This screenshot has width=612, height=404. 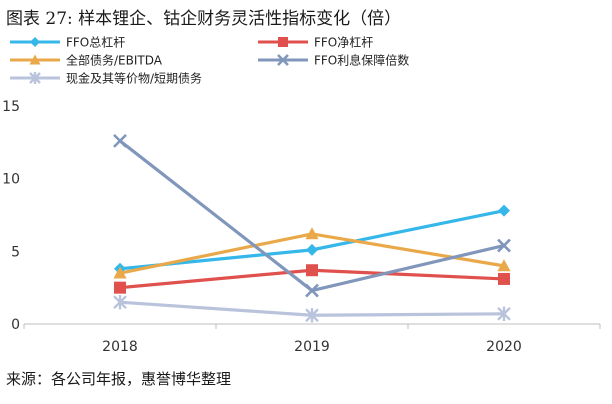 I want to click on data-point-3-2019-stroke-b, so click(x=312, y=290).